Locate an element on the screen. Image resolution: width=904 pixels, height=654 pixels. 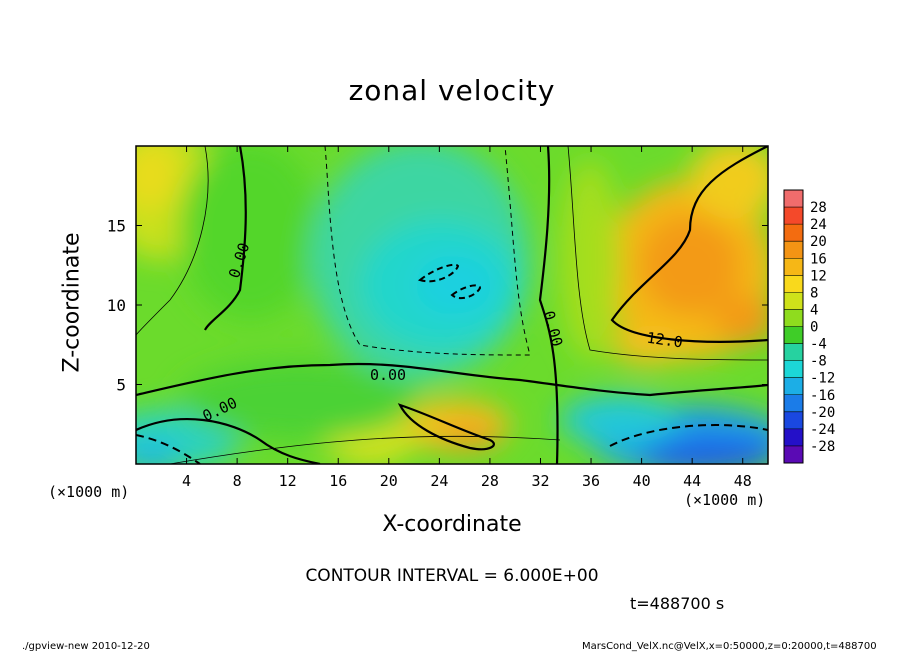
y-tick-label: 5 is located at coordinates (121, 385).